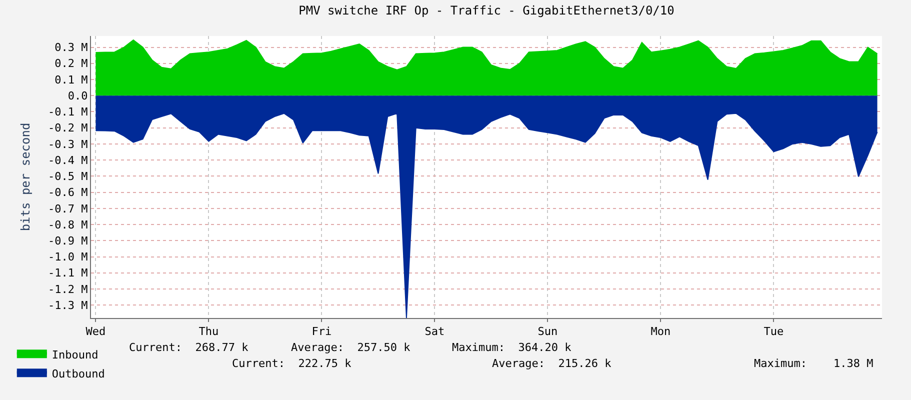 The width and height of the screenshot is (911, 400). What do you see at coordinates (68, 273) in the screenshot?
I see `y-tick-label: -1.1 M` at bounding box center [68, 273].